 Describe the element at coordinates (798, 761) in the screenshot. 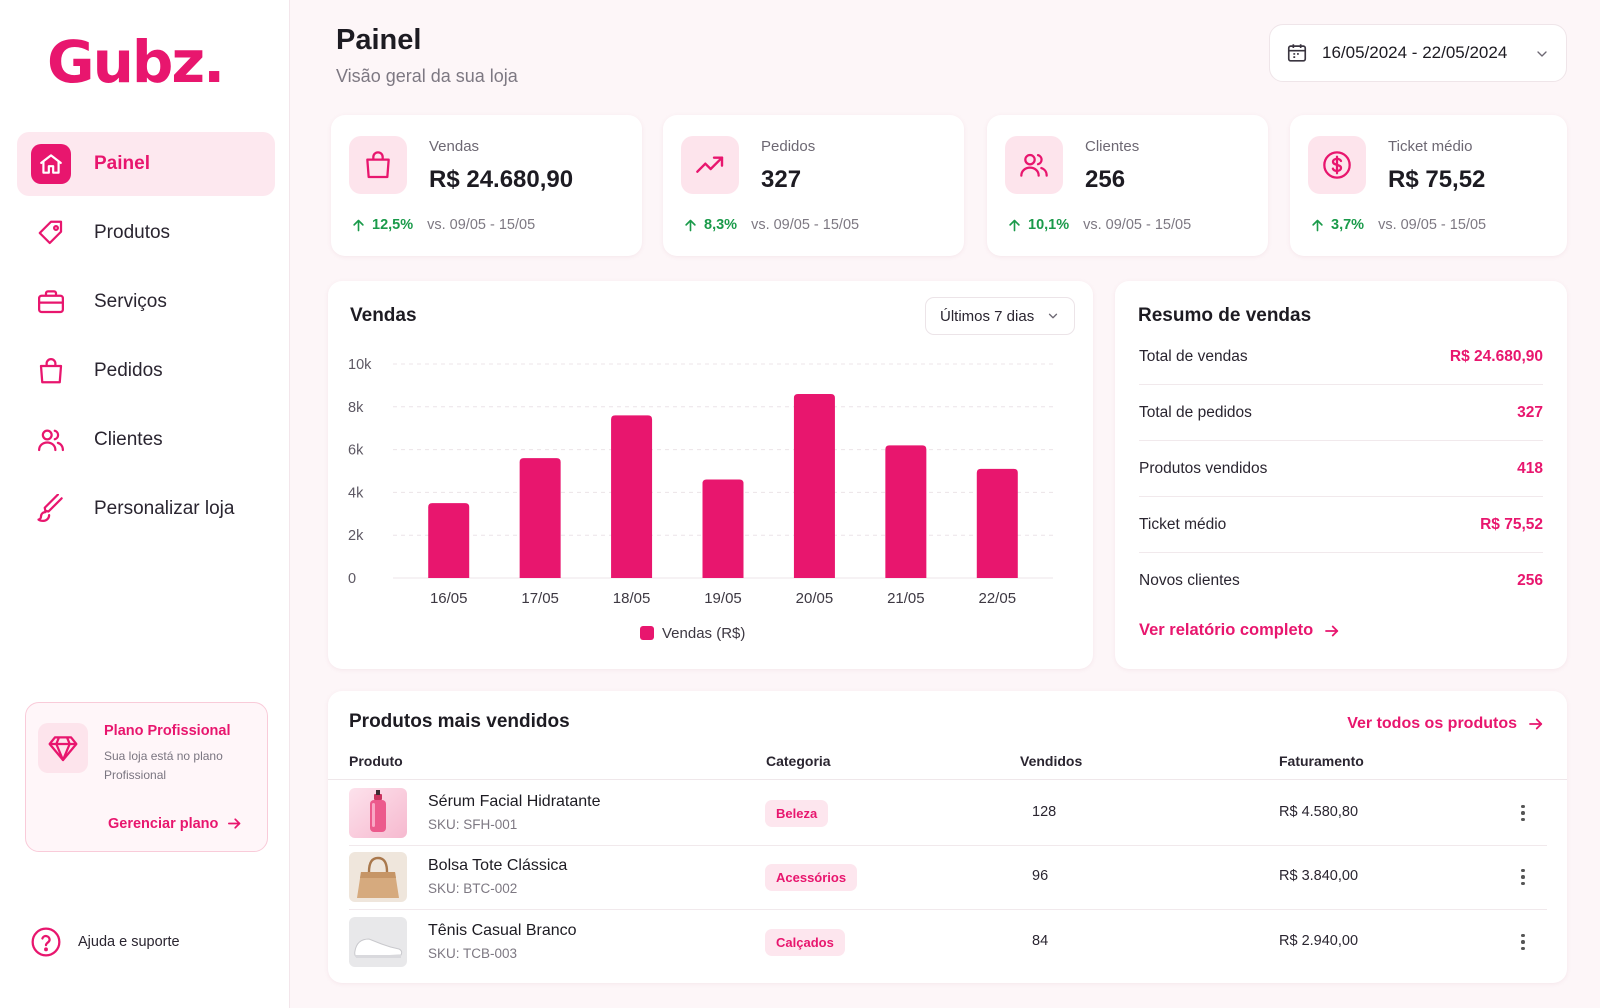

I see `column-header-categoria: Categoria` at that location.